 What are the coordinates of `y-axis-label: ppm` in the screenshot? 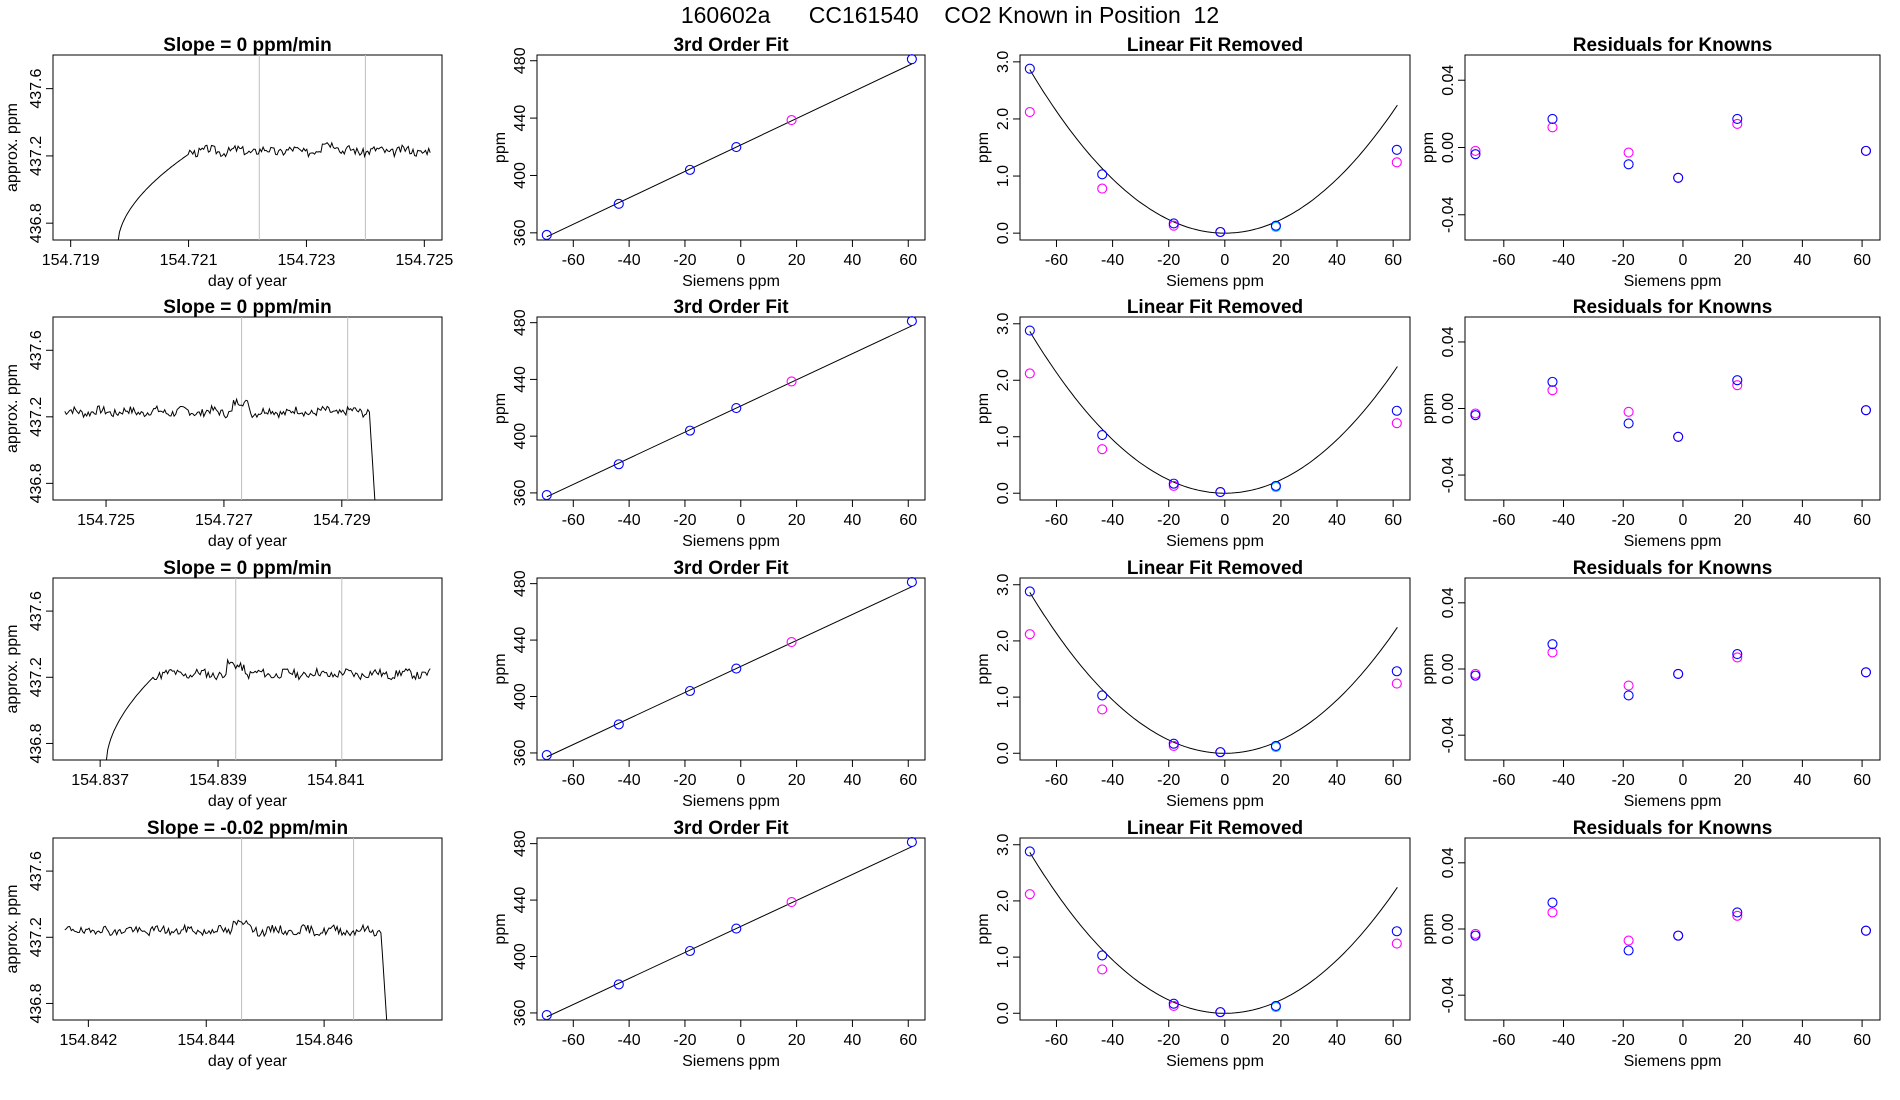 It's located at (500, 928).